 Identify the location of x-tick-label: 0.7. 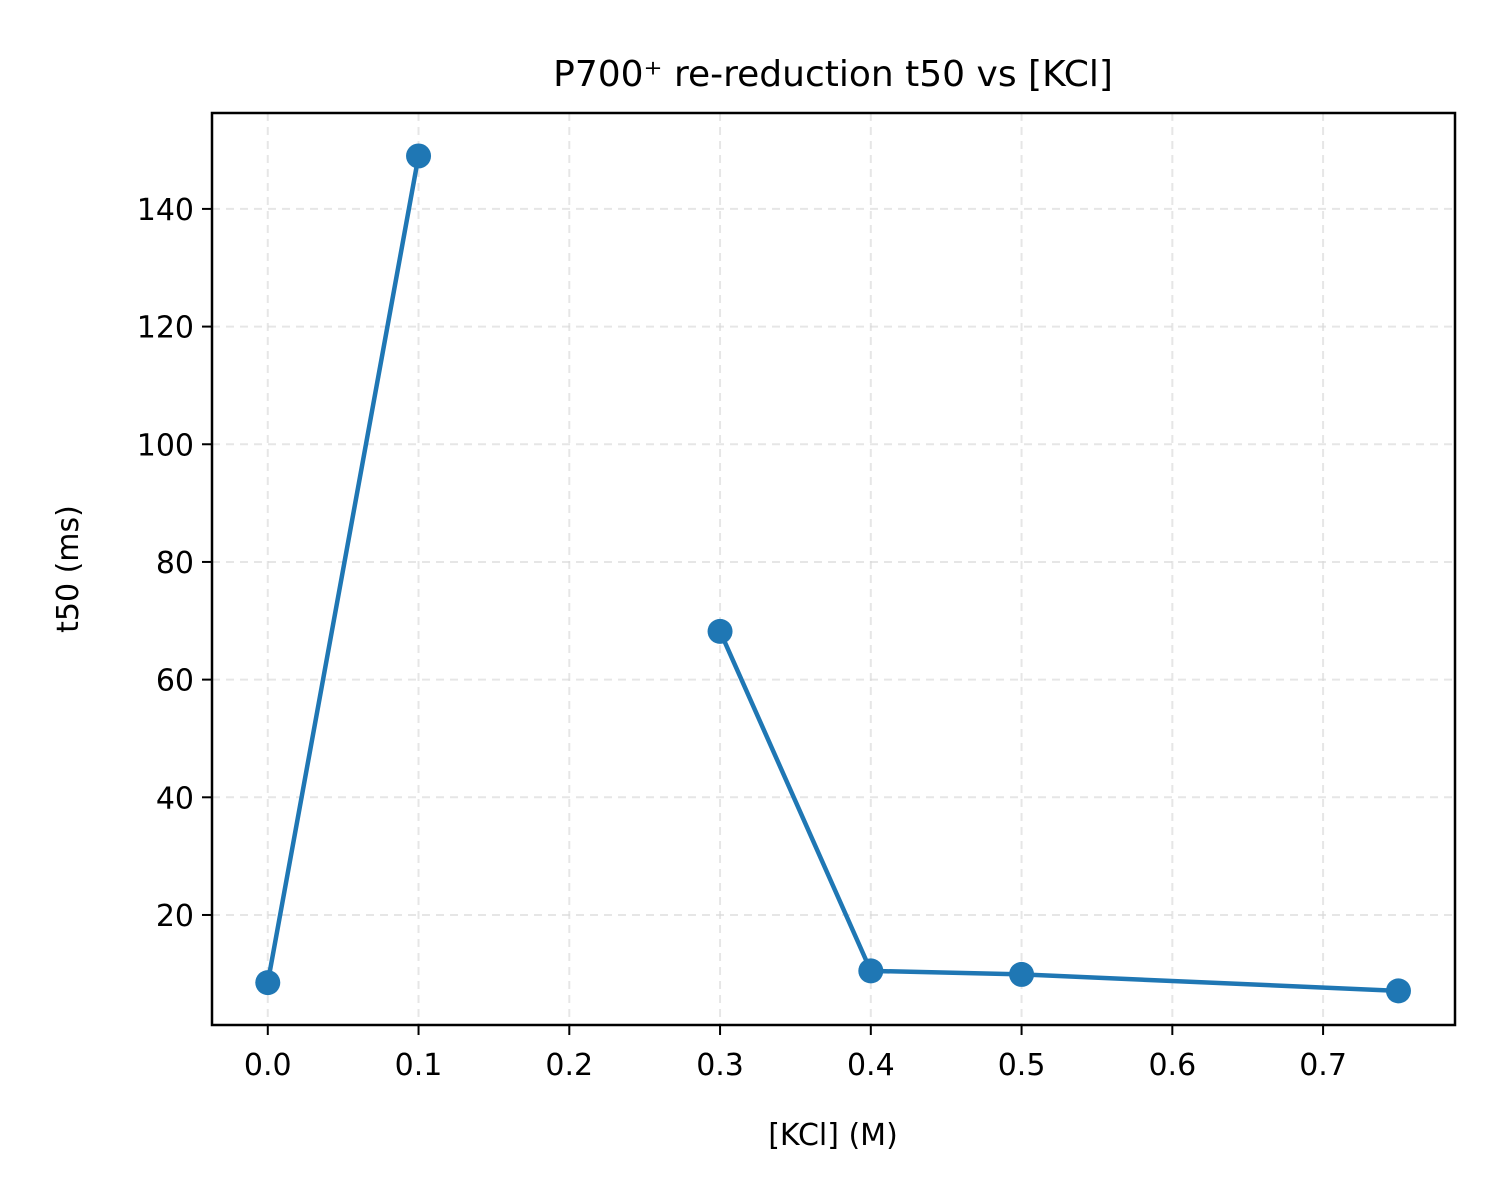
(1323, 1065).